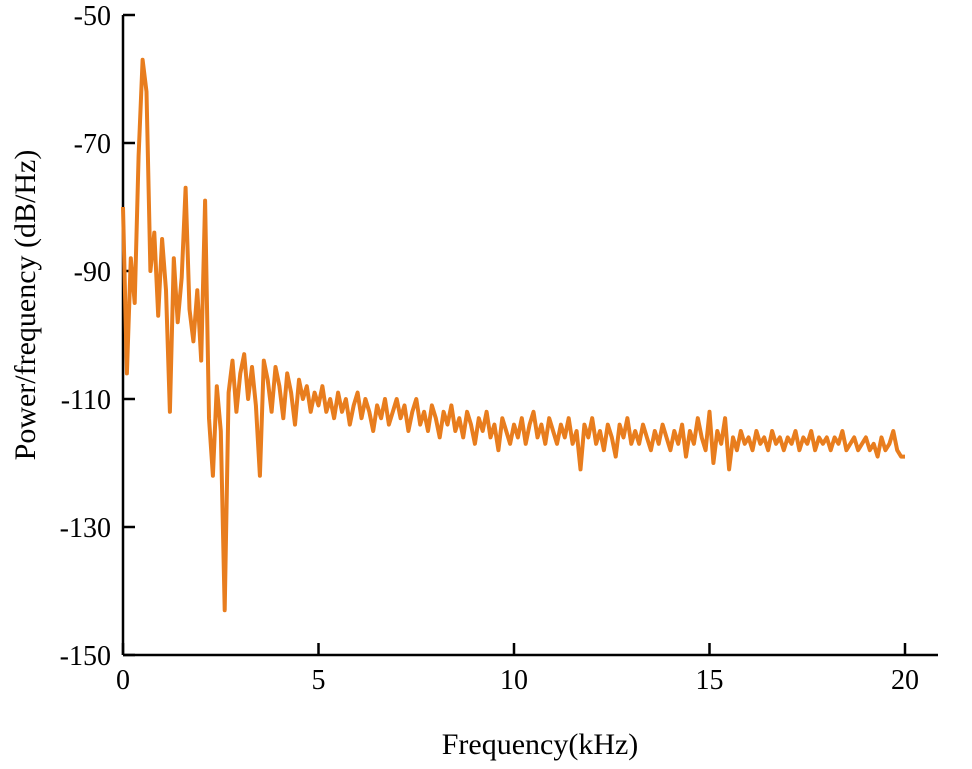 This screenshot has height=769, width=972. I want to click on x-tick-label: 15, so click(710, 680).